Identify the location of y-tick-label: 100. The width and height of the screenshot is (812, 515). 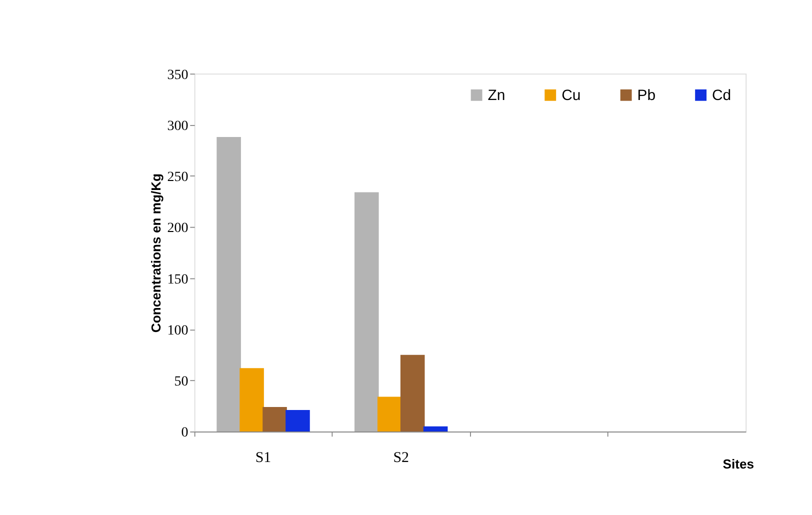
(177, 330).